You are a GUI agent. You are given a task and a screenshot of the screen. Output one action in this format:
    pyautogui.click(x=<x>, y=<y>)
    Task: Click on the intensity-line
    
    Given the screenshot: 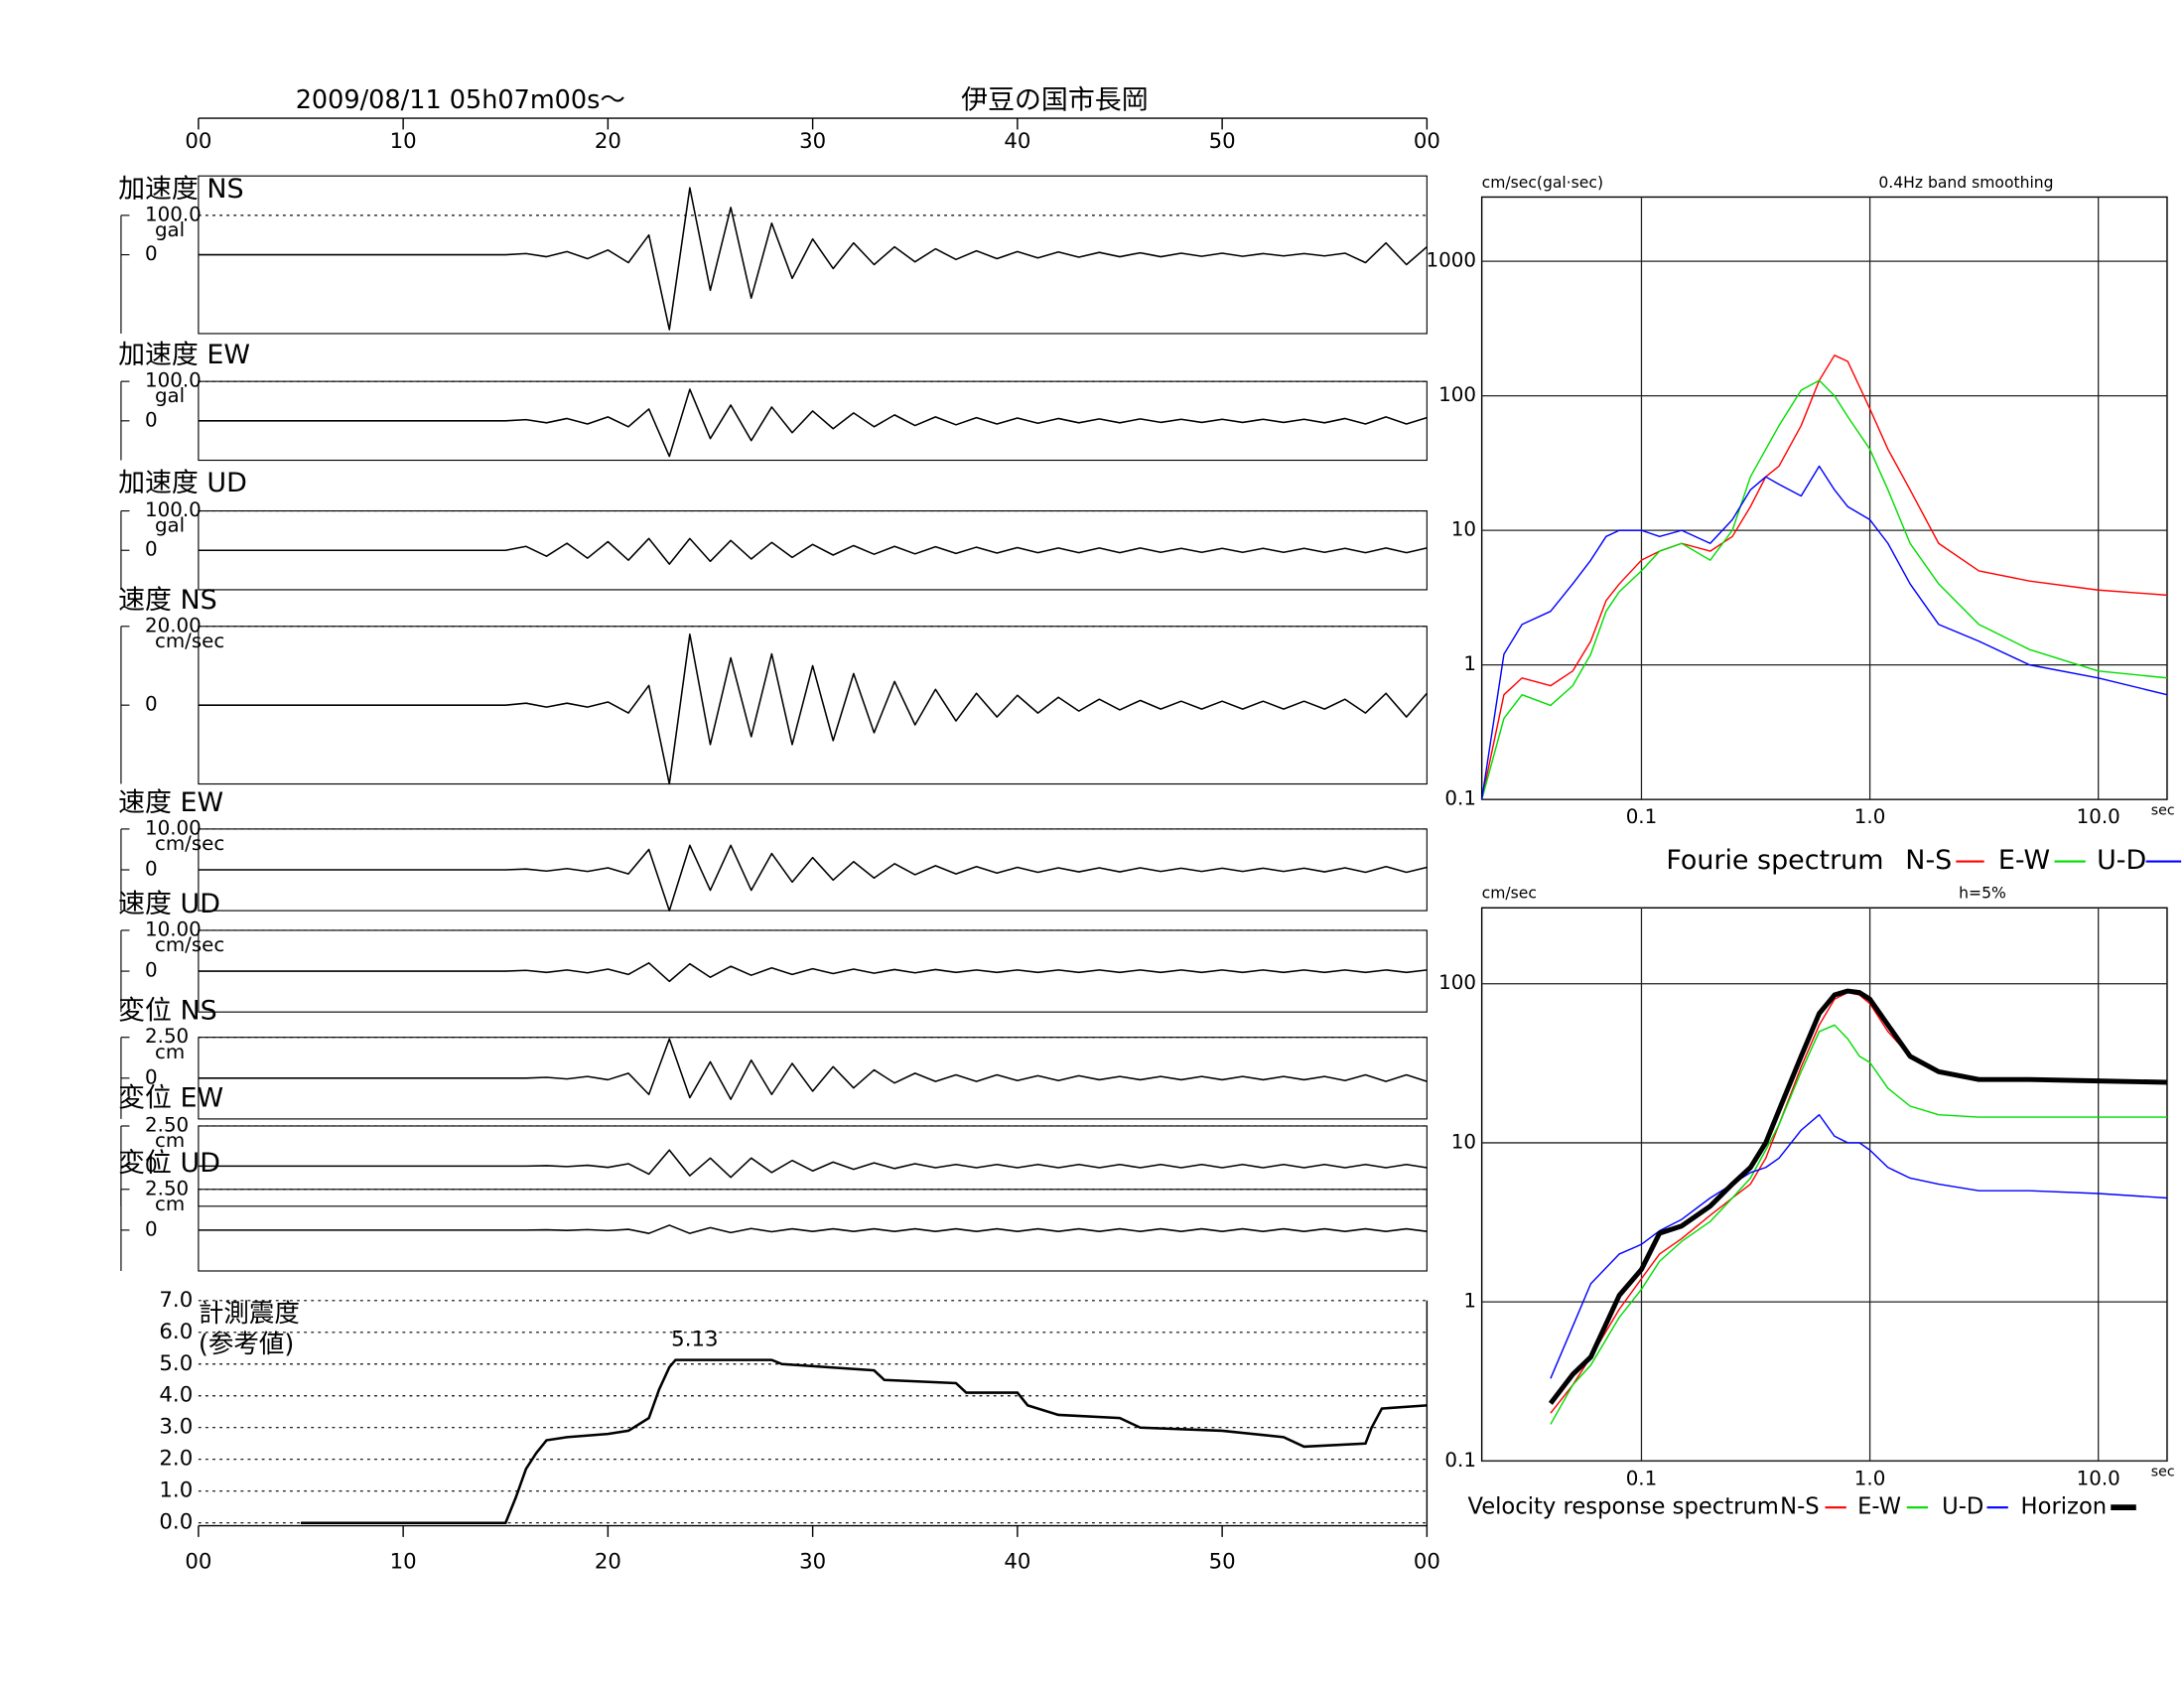 What is the action you would take?
    pyautogui.click(x=864, y=1441)
    